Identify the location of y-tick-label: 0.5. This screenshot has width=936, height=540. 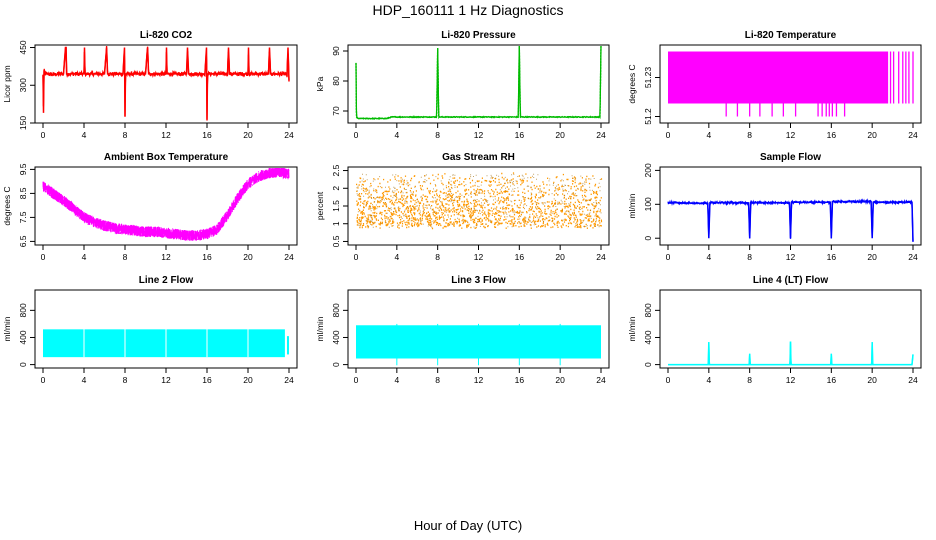
(336, 241).